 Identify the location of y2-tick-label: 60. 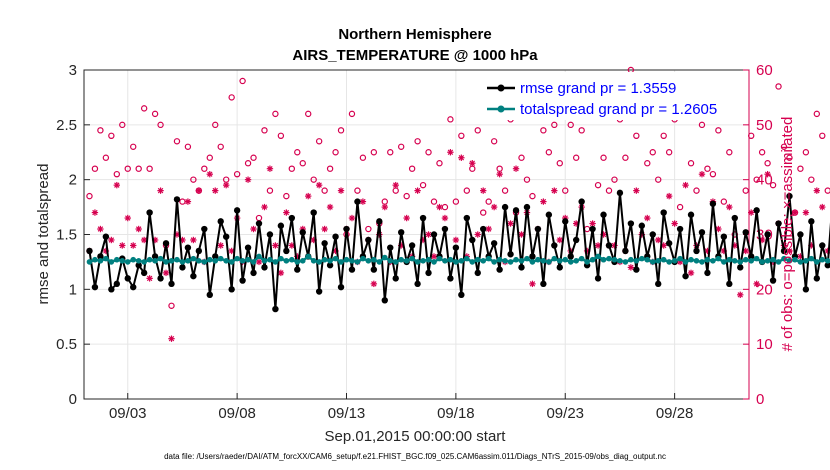
(764, 70).